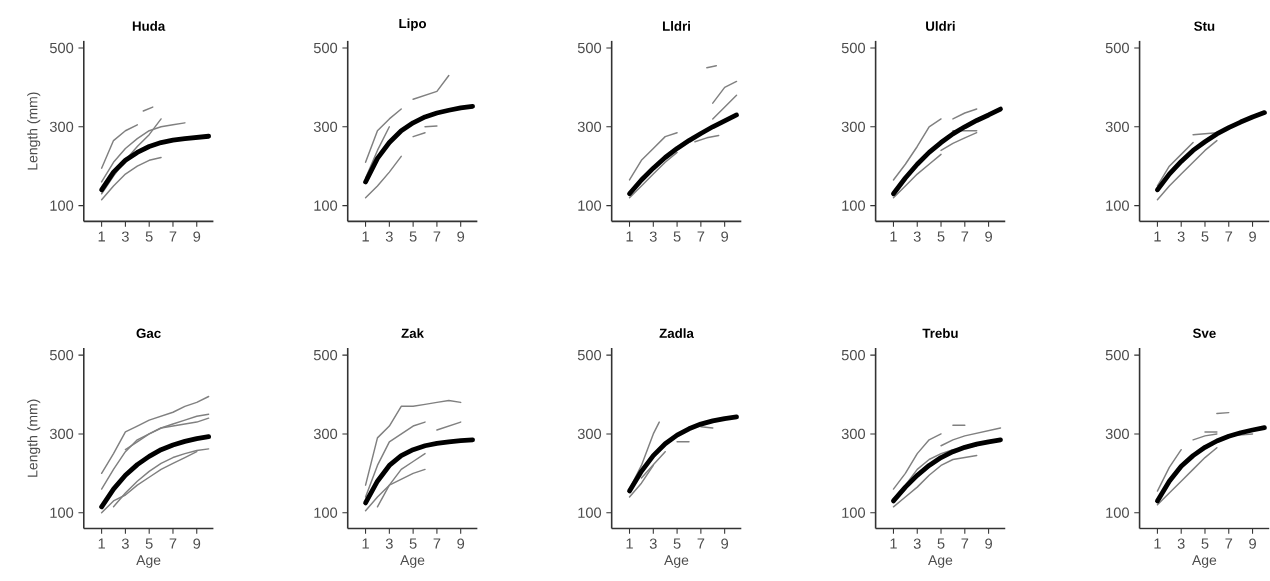 The width and height of the screenshot is (1270, 581). Describe the element at coordinates (940, 333) in the screenshot. I see `chart-title: Trebu` at that location.